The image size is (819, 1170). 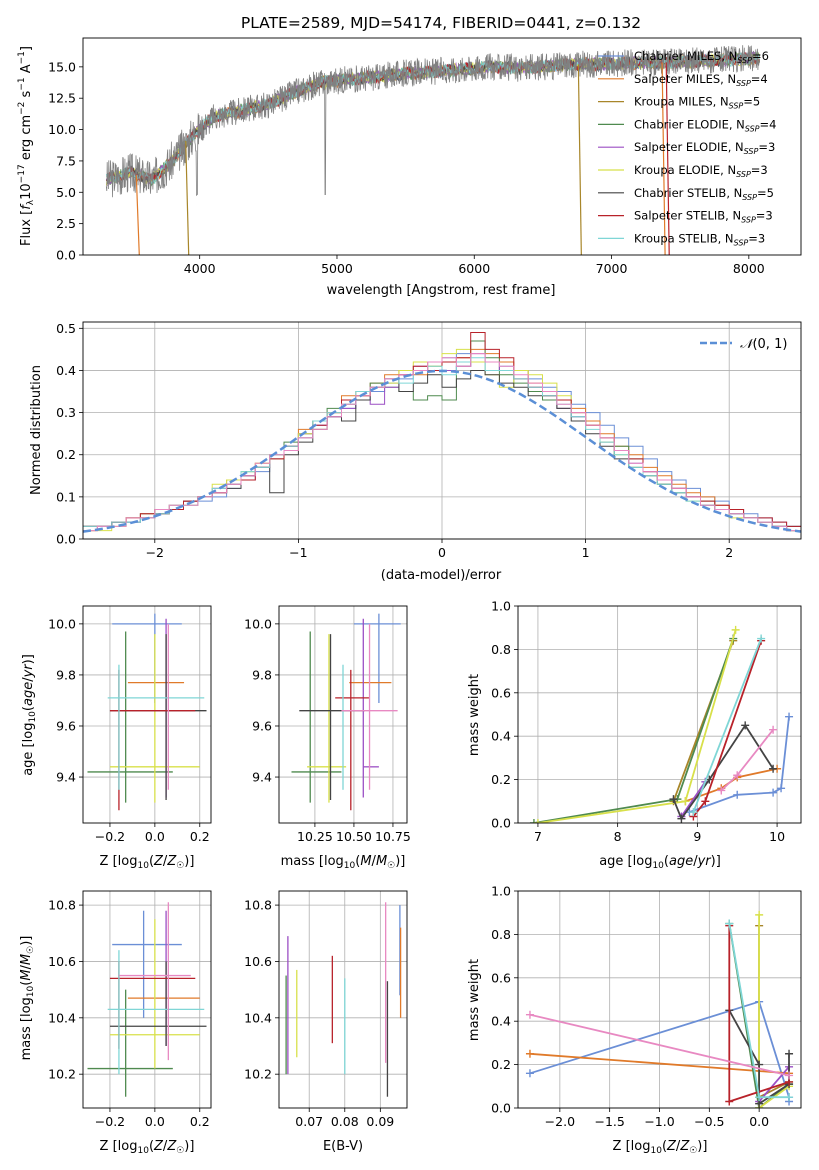 I want to click on legend-label: Kroupa STELIB, NSSP=3, so click(x=699, y=239).